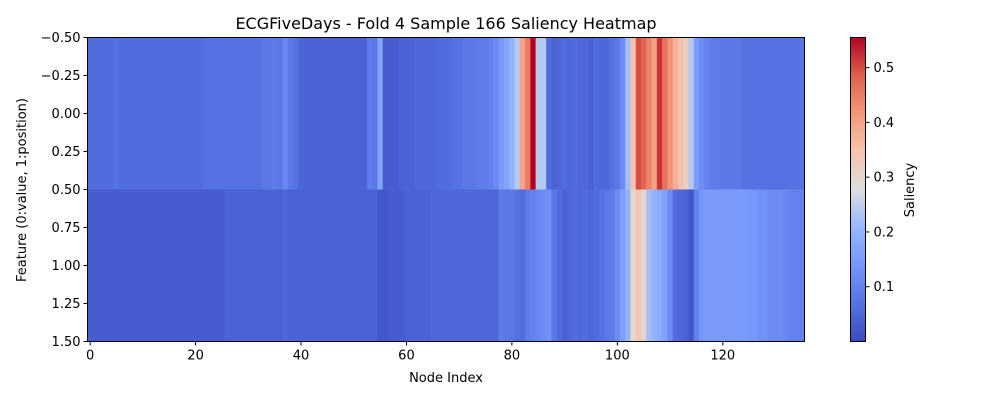 The height and width of the screenshot is (400, 1000). What do you see at coordinates (66, 114) in the screenshot?
I see `y-tick-label: 0.00` at bounding box center [66, 114].